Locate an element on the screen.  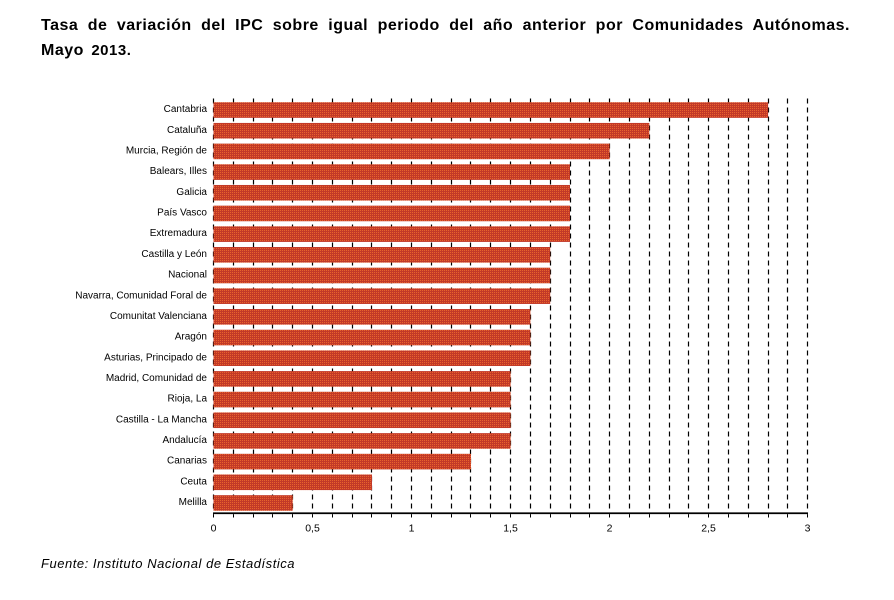
svg-text: Madrid, Comunidad de is located at coordinates (157, 378).